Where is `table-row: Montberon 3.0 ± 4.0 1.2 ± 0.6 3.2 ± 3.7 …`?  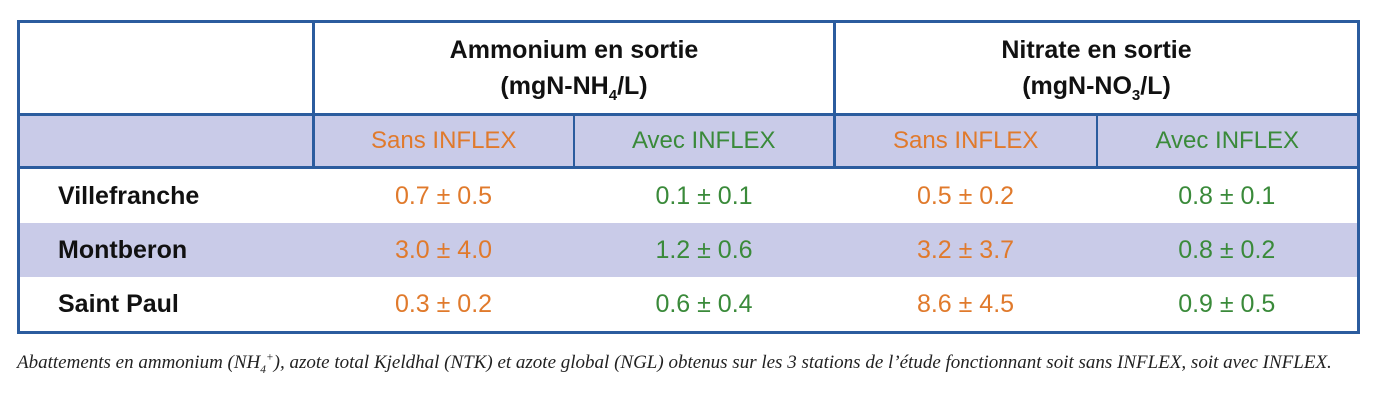
table-row: Montberon 3.0 ± 4.0 1.2 ± 0.6 3.2 ± 3.7 … is located at coordinates (688, 250).